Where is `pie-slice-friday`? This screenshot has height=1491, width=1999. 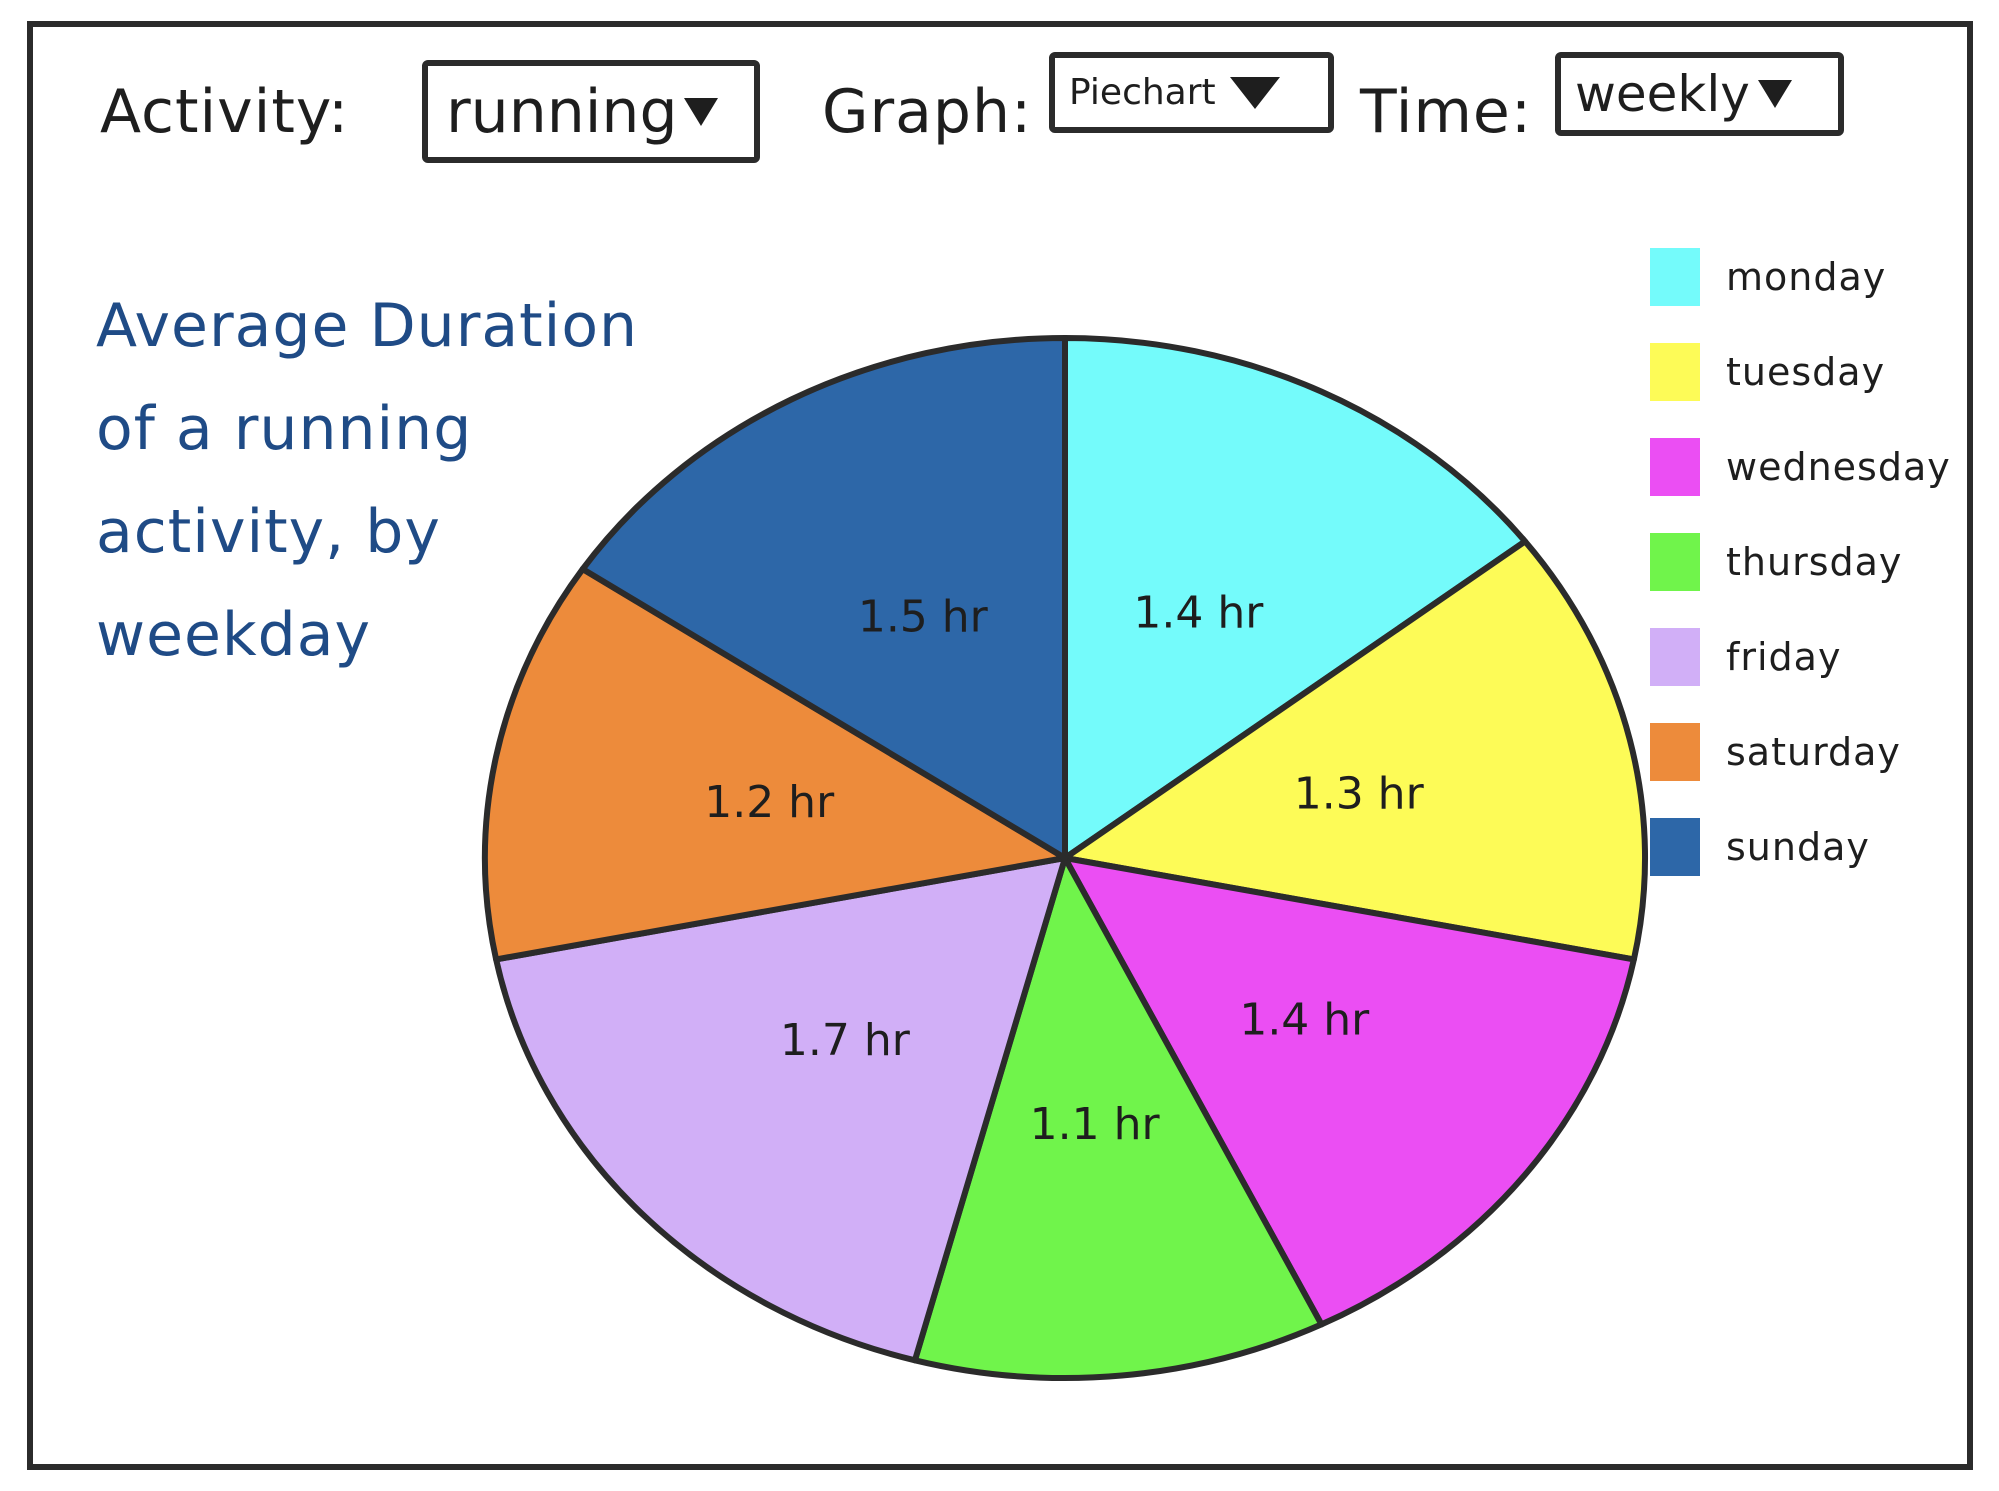
pie-slice-friday is located at coordinates (780, 1109).